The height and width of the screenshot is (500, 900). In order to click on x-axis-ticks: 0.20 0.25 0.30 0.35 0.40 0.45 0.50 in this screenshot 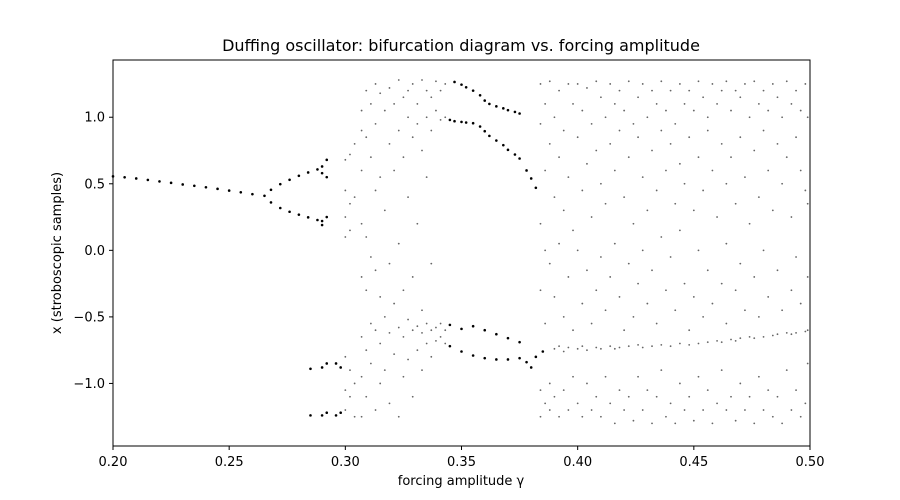, I will do `click(461, 458)`.